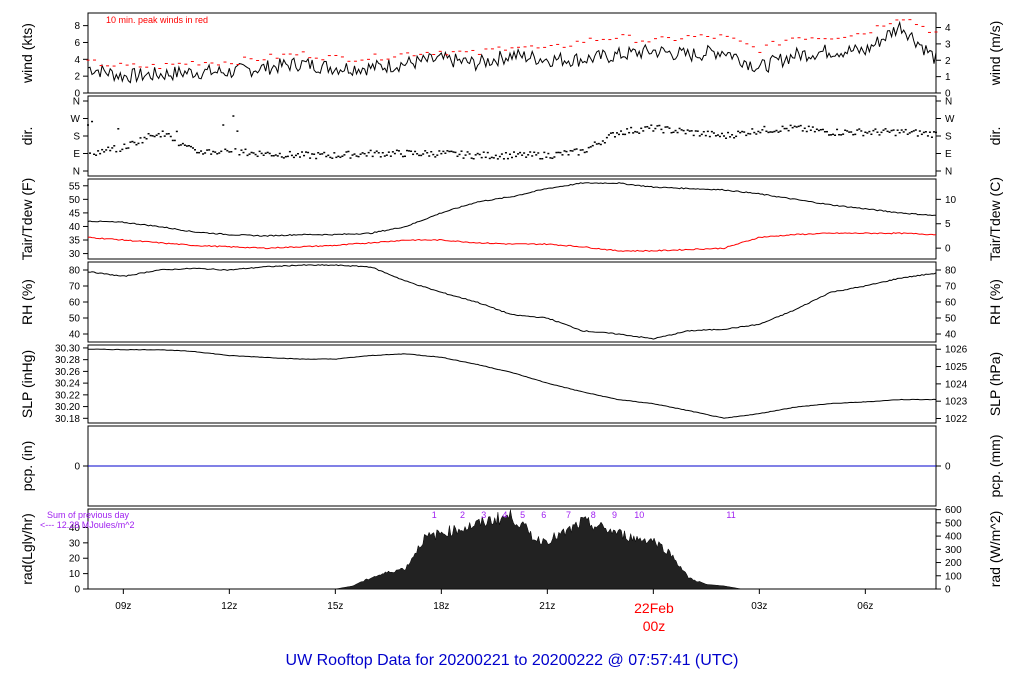 This screenshot has height=700, width=1024. What do you see at coordinates (948, 77) in the screenshot?
I see `tick-label-right: 1` at bounding box center [948, 77].